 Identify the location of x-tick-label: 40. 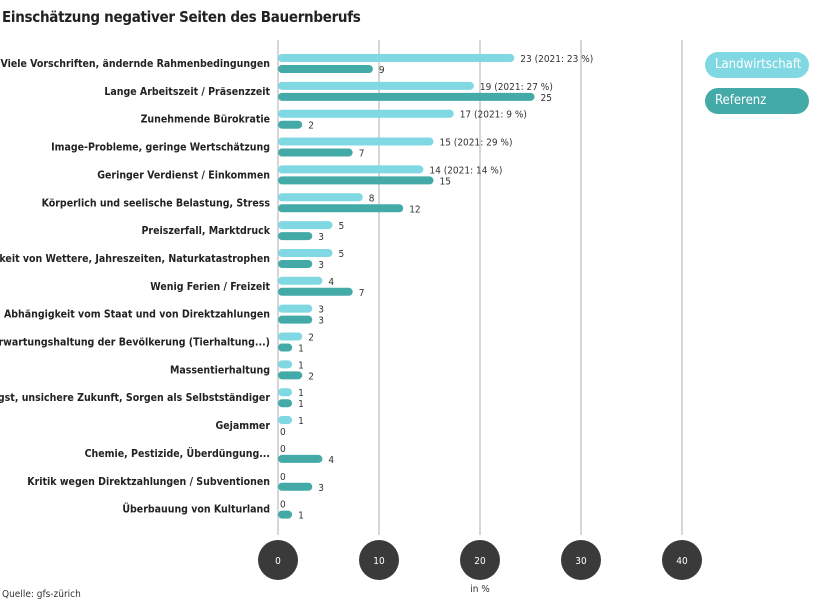
(682, 561).